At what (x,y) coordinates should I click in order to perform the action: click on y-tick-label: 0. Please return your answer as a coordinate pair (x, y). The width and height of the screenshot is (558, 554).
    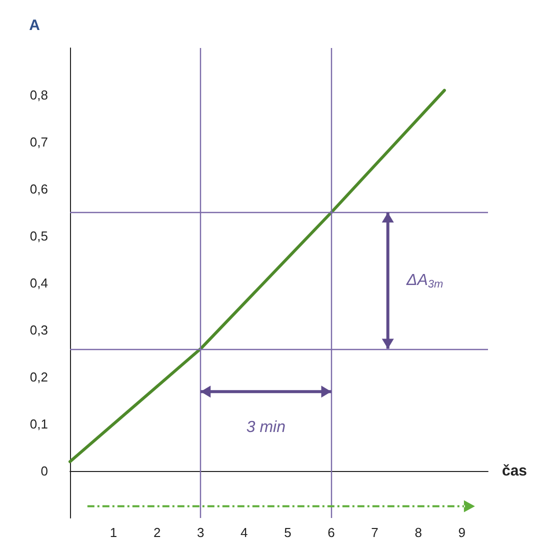
    Looking at the image, I should click on (44, 471).